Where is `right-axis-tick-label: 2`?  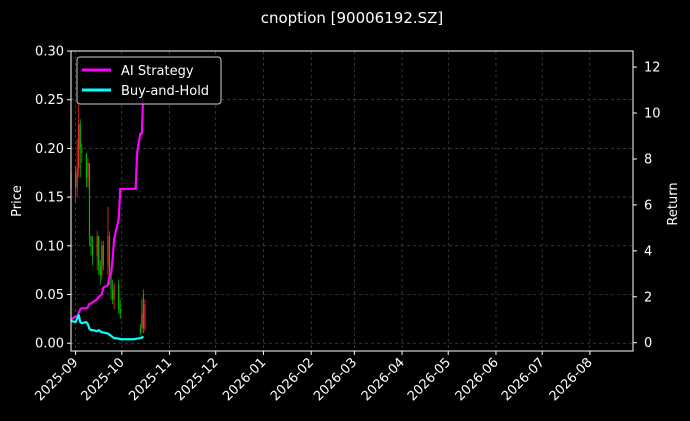 right-axis-tick-label: 2 is located at coordinates (648, 297).